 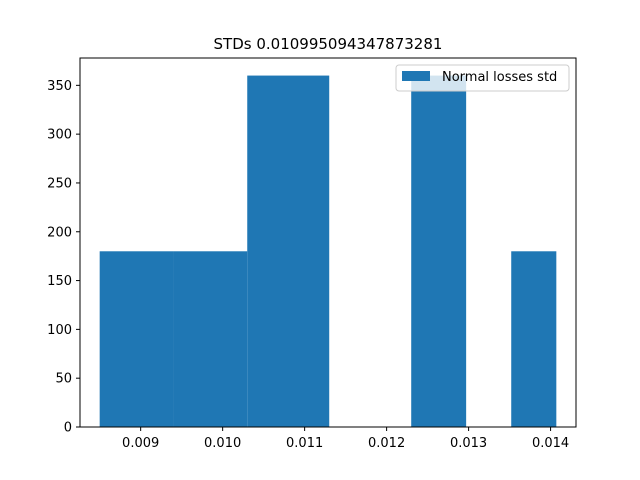 What do you see at coordinates (499, 77) in the screenshot?
I see `legend-label: Normal losses std` at bounding box center [499, 77].